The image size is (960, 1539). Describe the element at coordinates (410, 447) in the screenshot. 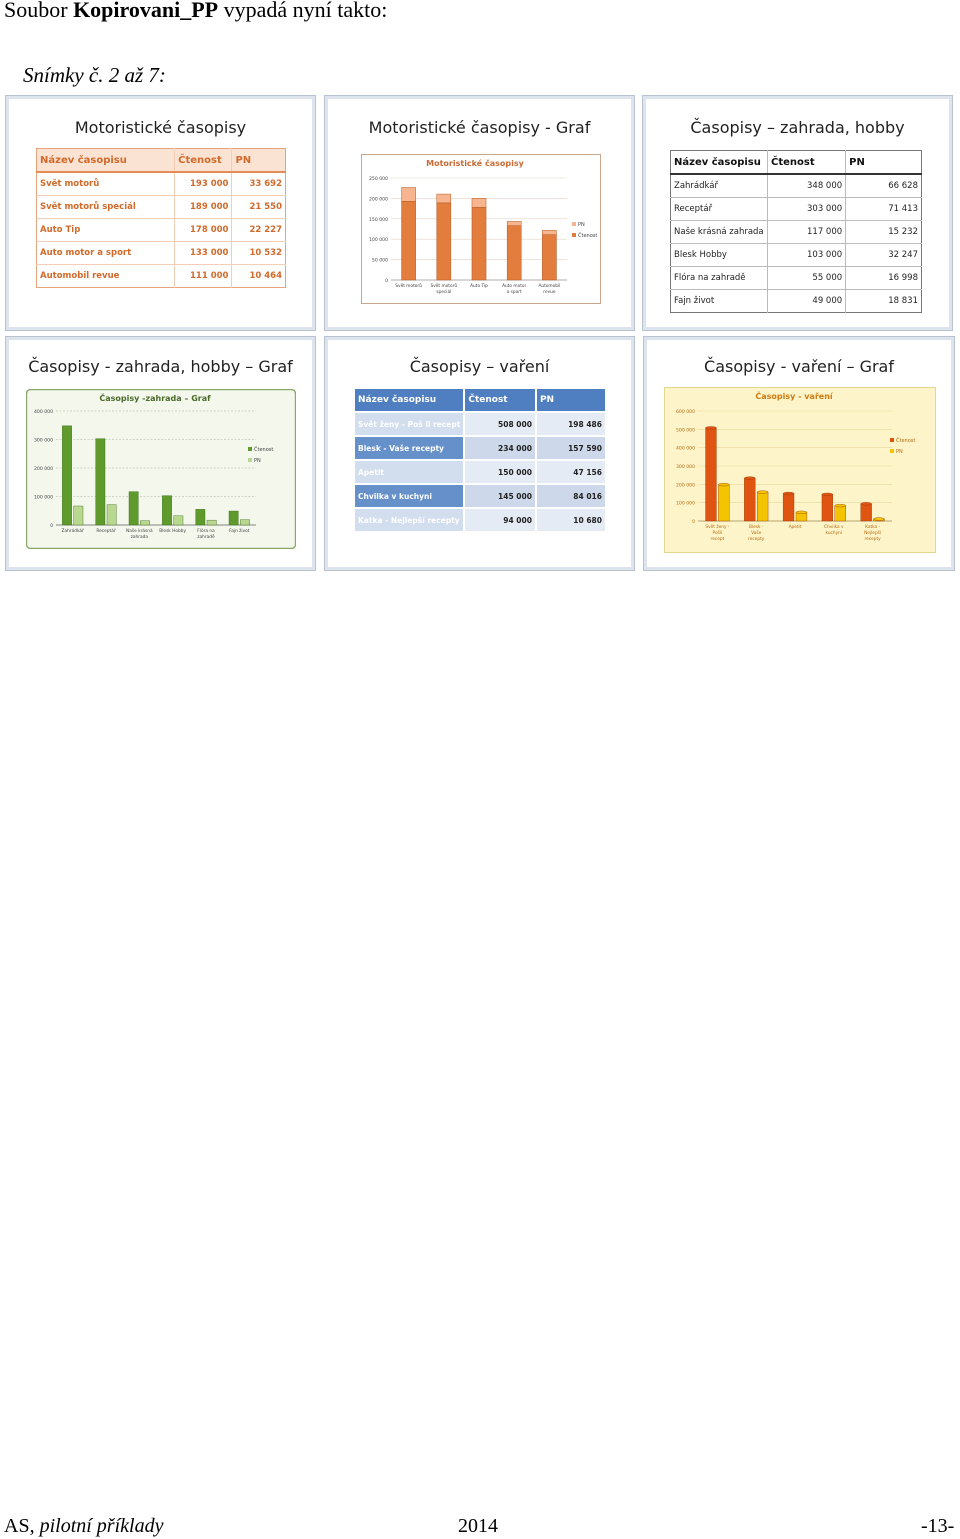

I see `table-cell: Blesk - Vaše recepty` at that location.